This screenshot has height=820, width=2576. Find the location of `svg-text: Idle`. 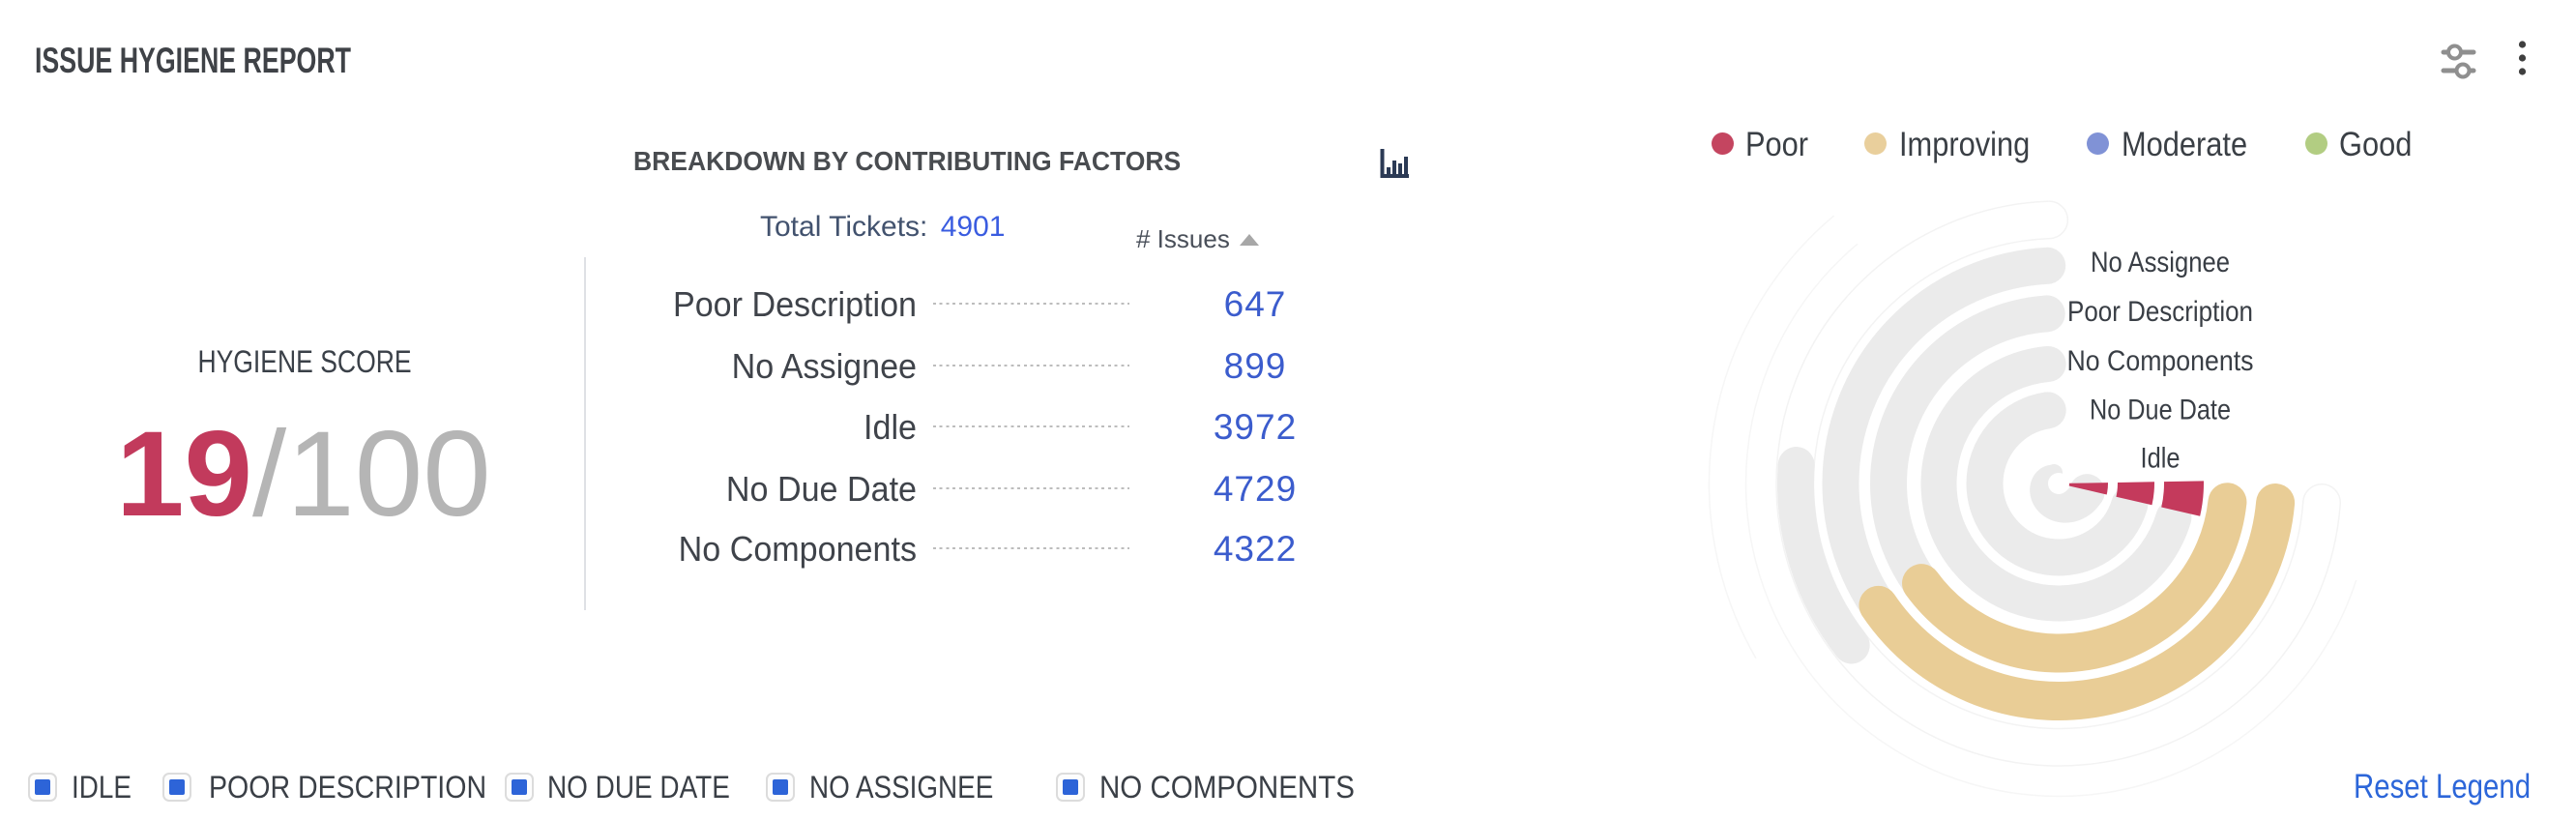

svg-text: Idle is located at coordinates (2161, 459).